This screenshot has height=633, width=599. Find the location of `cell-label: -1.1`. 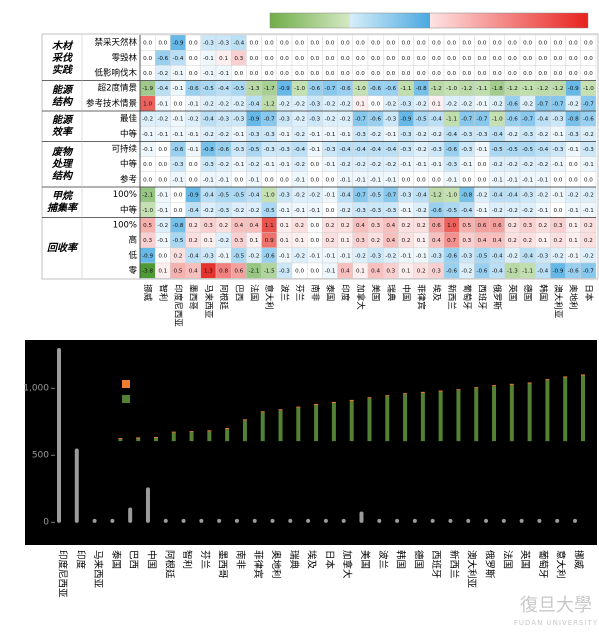

cell-label: -1.1 is located at coordinates (527, 89).